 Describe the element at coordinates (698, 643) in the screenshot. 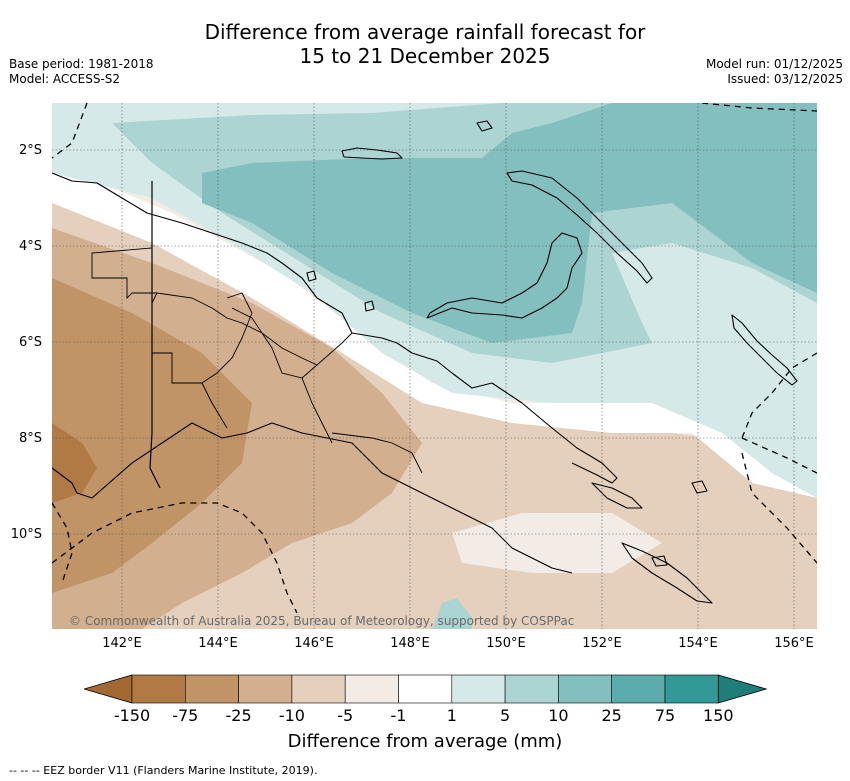

I see `lon-label-154e: 154°E` at that location.